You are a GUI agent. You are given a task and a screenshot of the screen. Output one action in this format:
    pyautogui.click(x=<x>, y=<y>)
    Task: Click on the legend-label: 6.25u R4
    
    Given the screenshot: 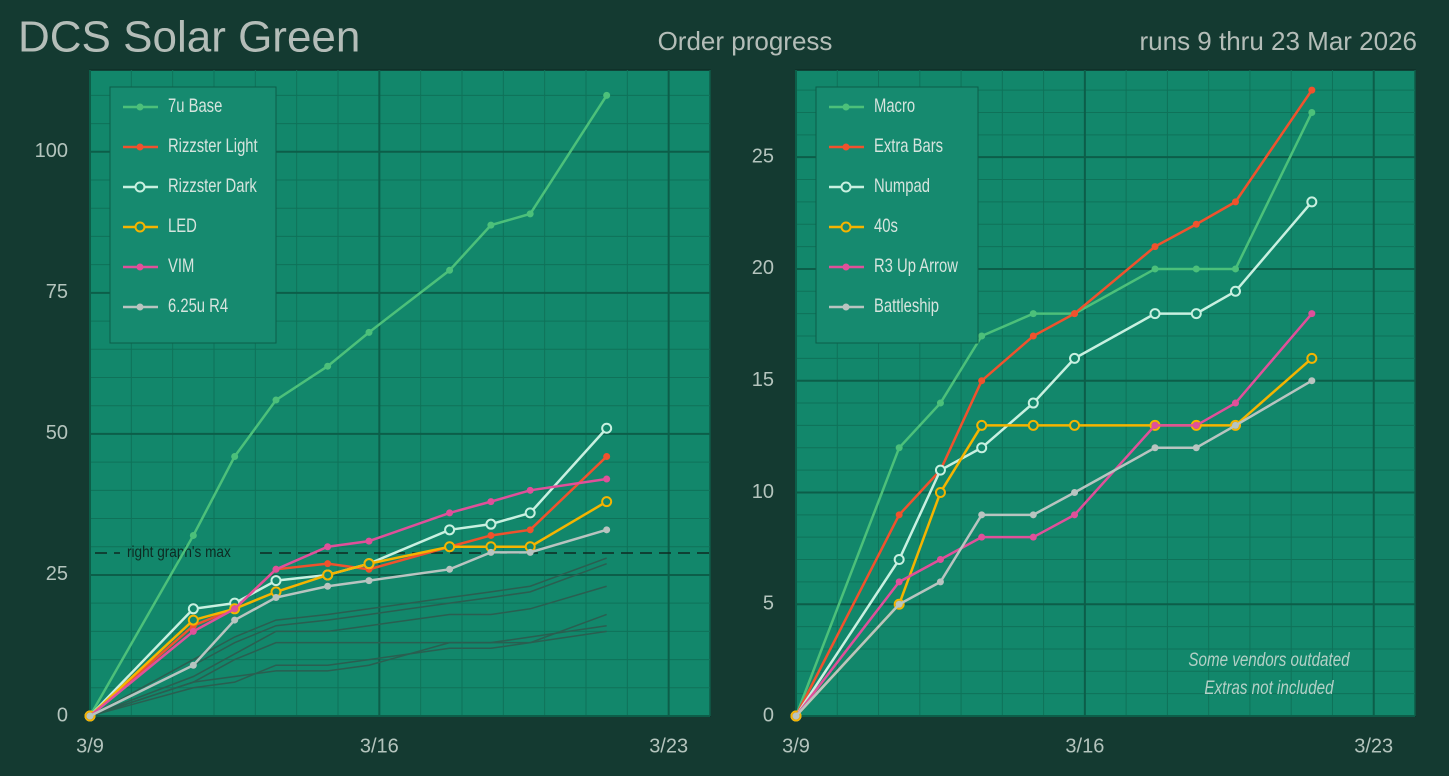 What is the action you would take?
    pyautogui.click(x=198, y=305)
    